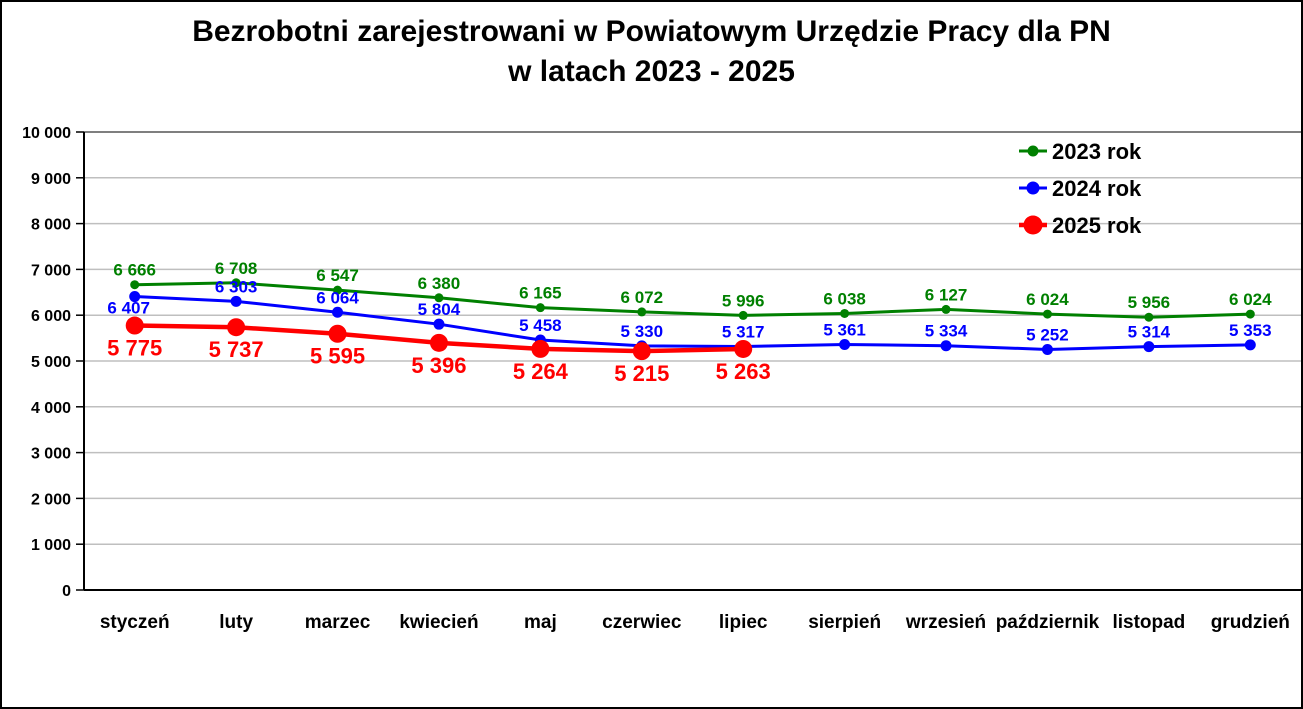 Image resolution: width=1303 pixels, height=709 pixels. I want to click on legend-entry-2023-rok: 2023 rok, so click(1080, 151).